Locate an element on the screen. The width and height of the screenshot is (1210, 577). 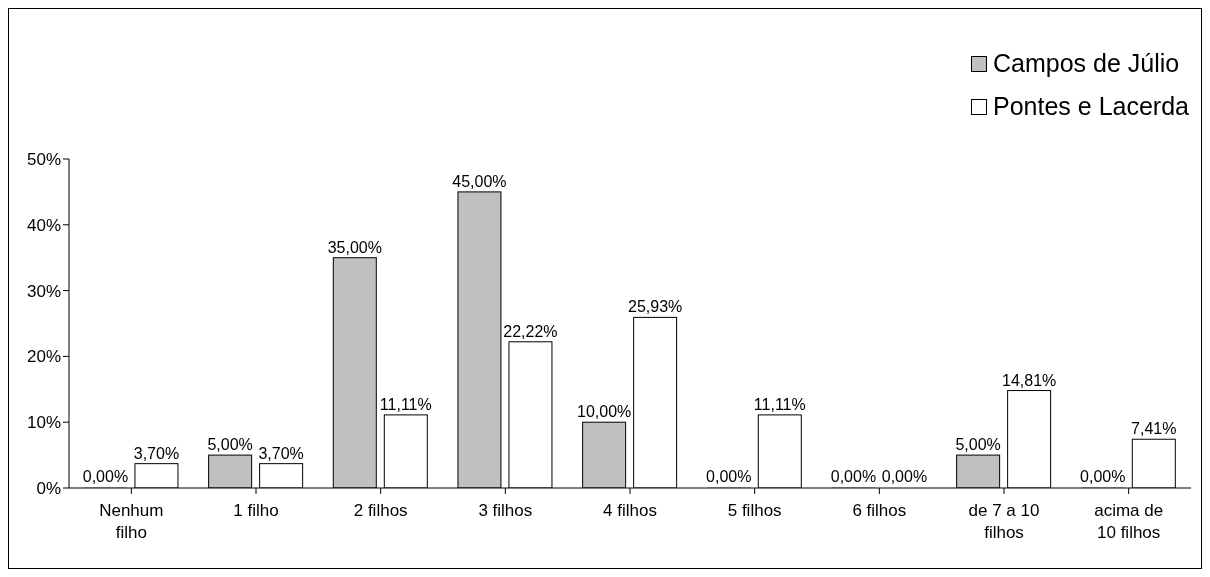
y-tick-label: 30% is located at coordinates (43, 291).